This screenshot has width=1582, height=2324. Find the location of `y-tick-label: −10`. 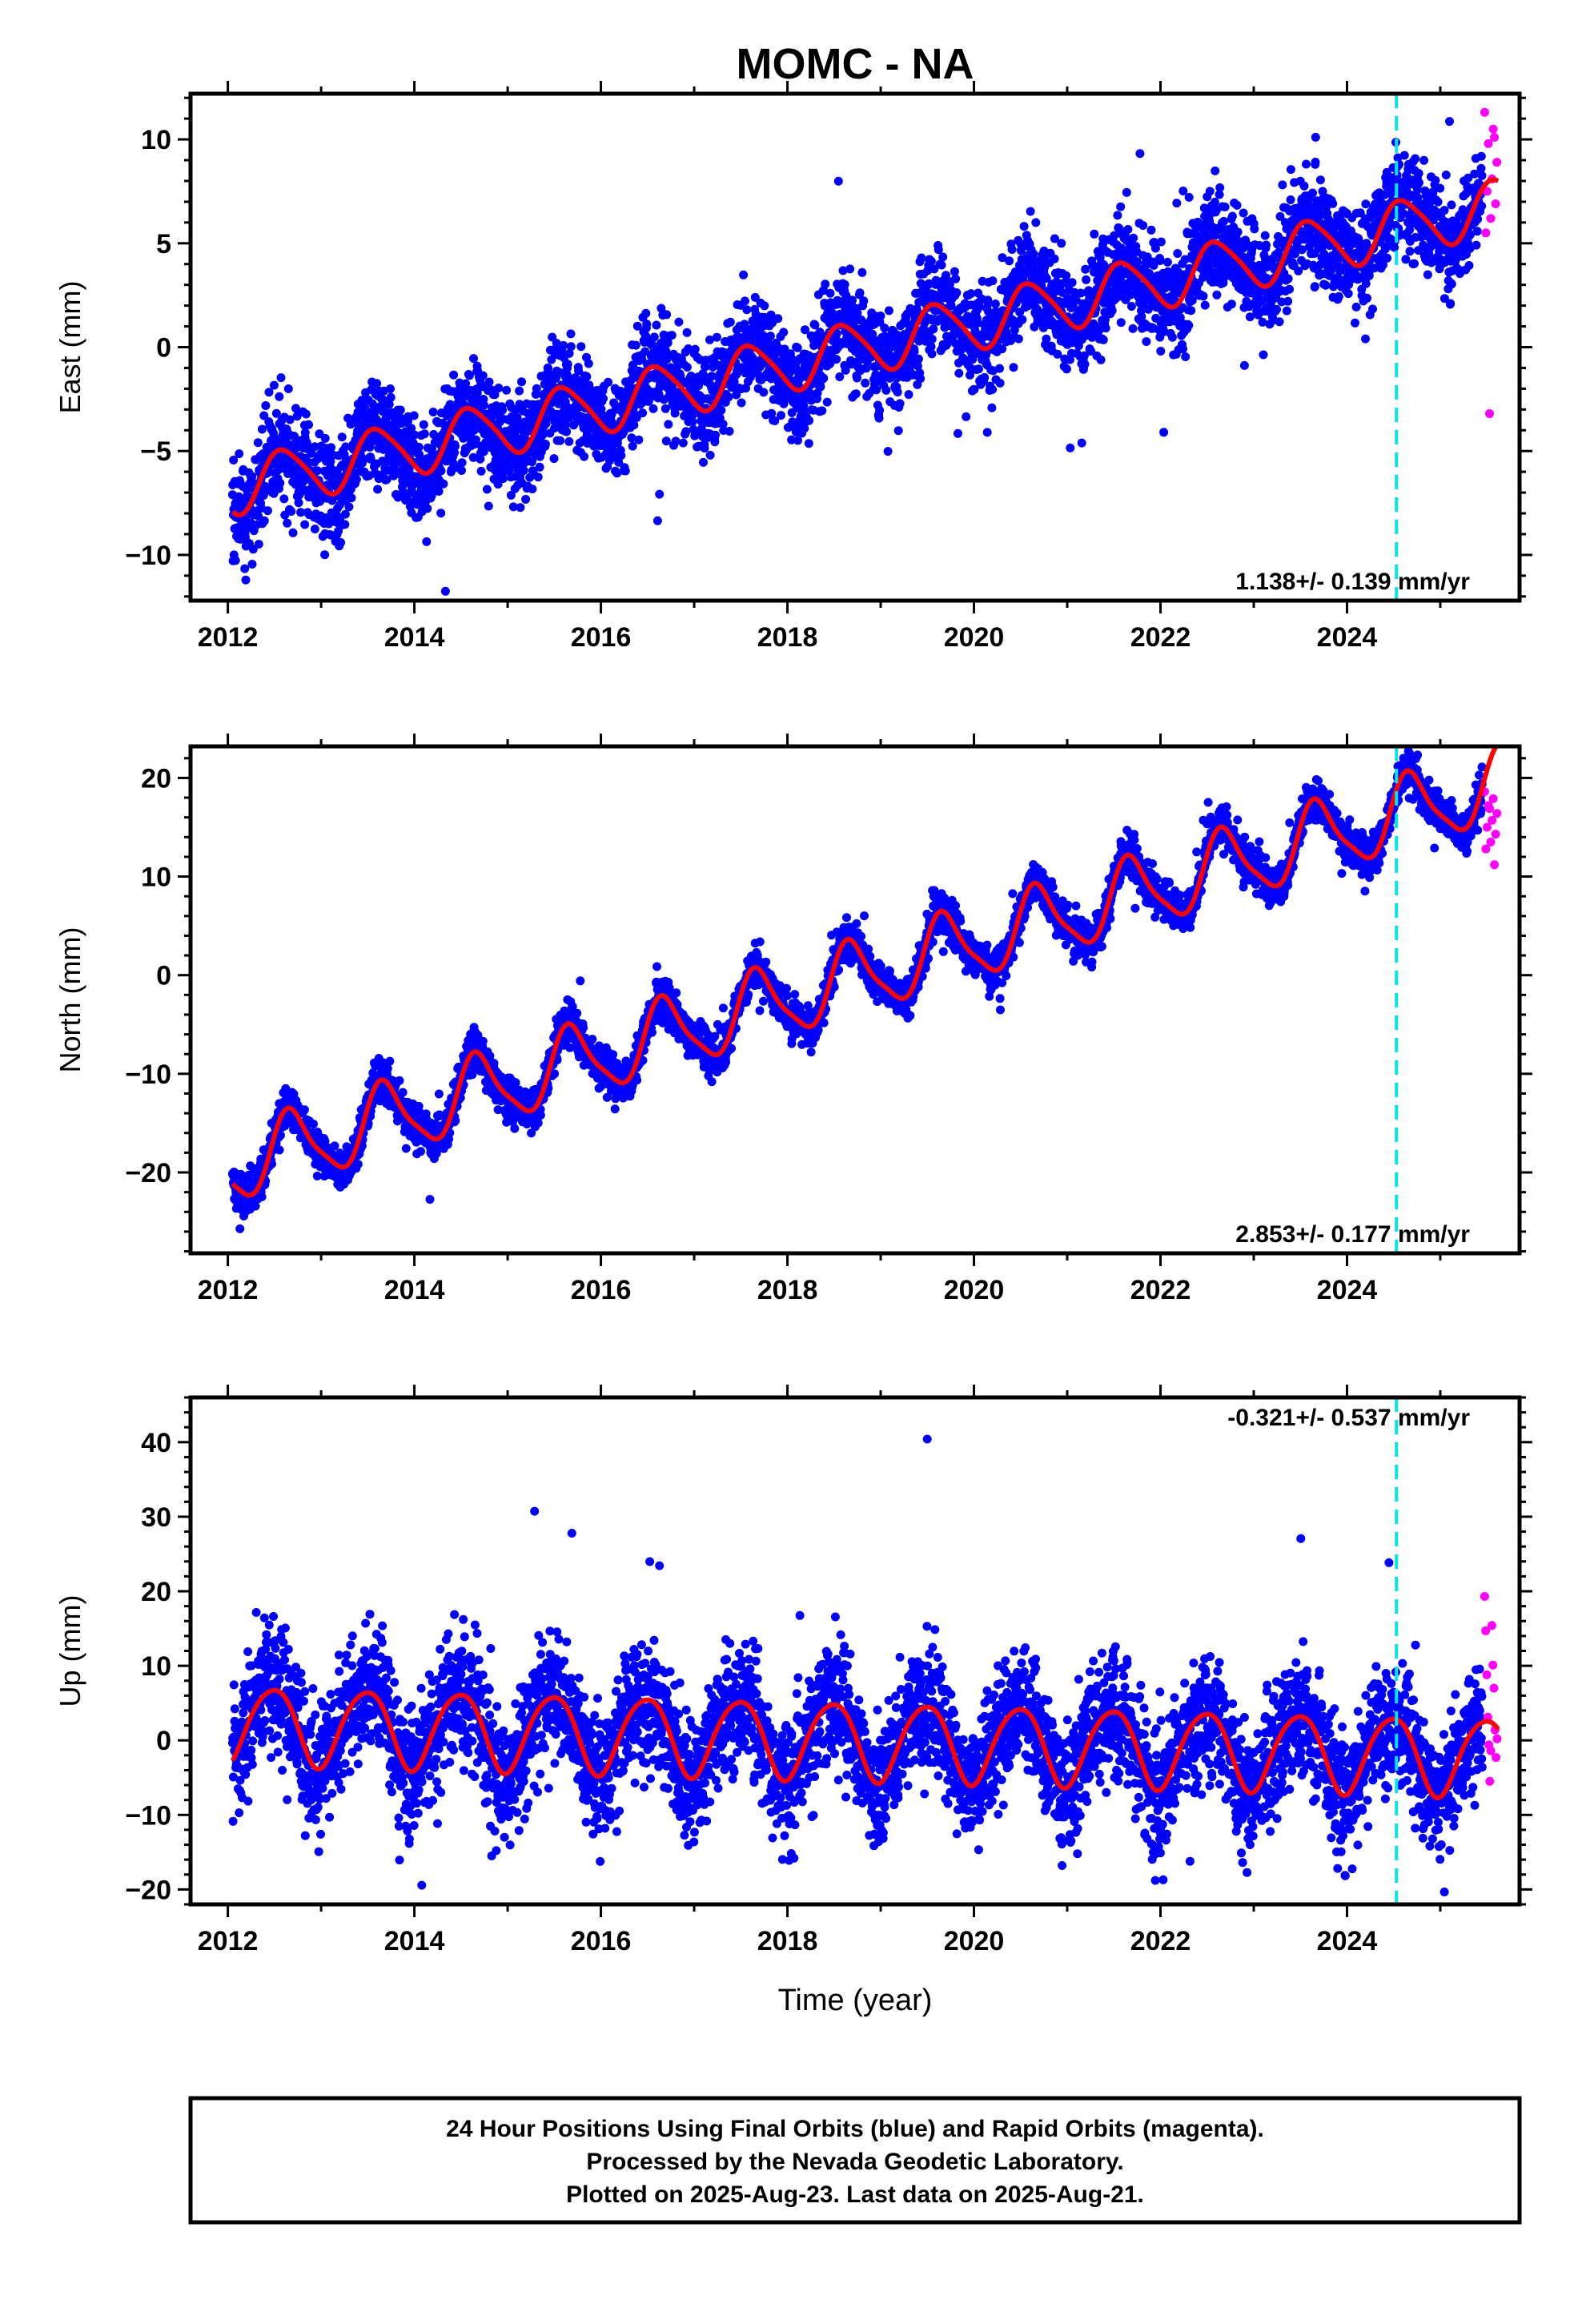

y-tick-label: −10 is located at coordinates (148, 556).